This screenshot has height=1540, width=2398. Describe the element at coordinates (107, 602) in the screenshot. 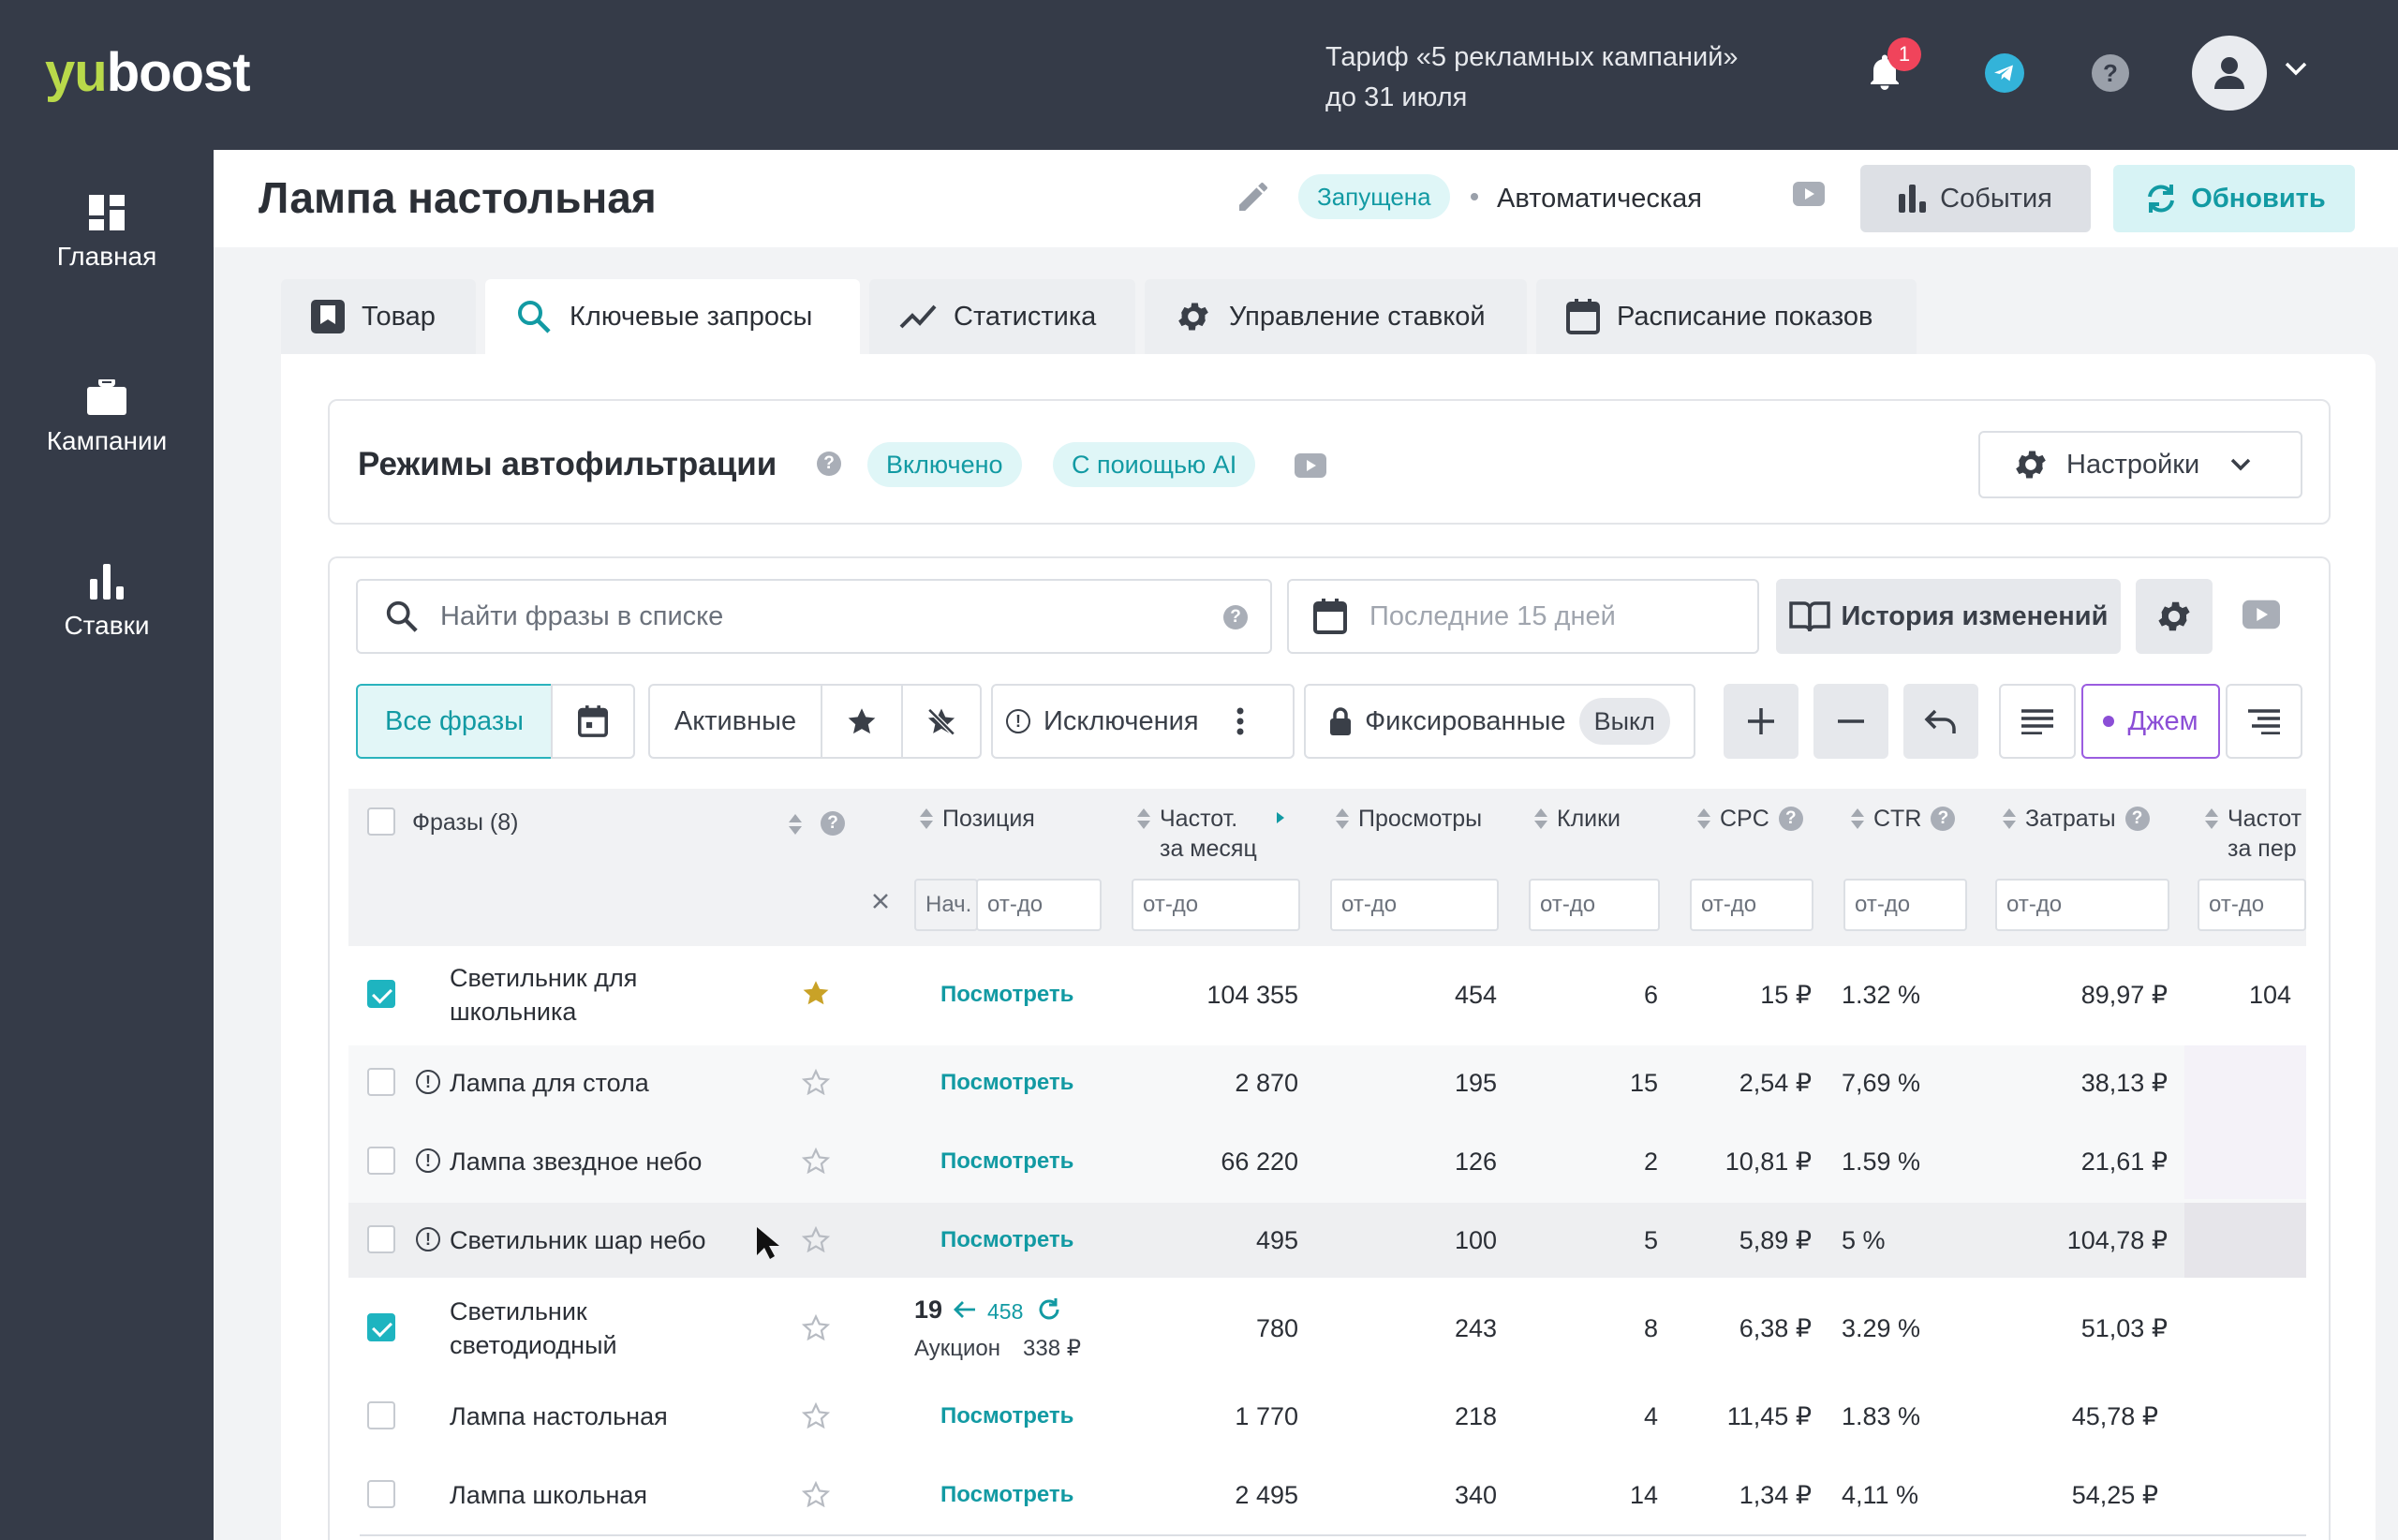

I see `sidebar-item-bids: Ставки` at that location.